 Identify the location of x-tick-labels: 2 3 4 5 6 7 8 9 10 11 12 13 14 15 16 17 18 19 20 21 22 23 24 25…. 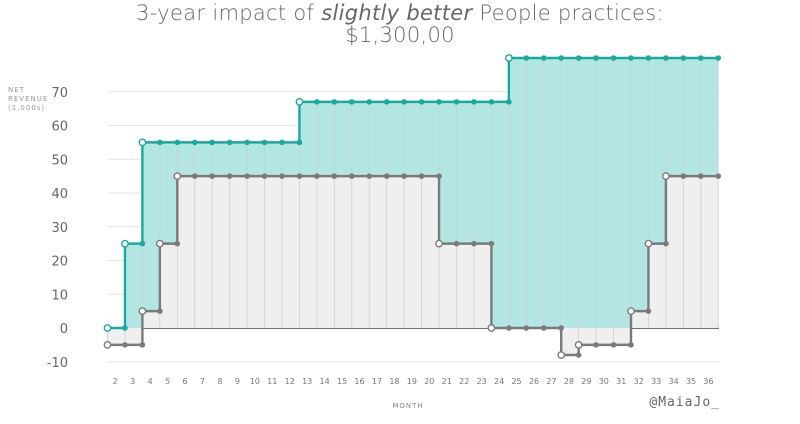
(413, 381).